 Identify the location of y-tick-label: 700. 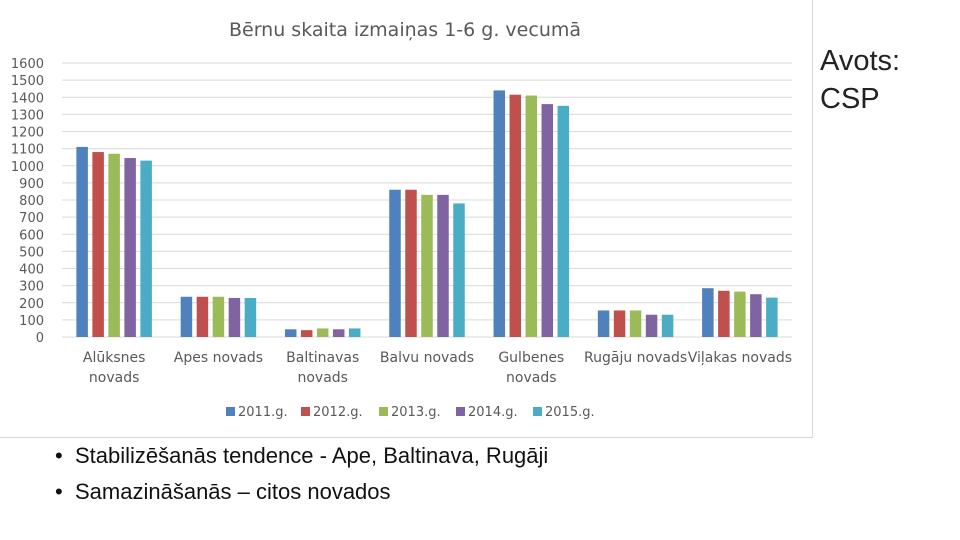
(31, 218).